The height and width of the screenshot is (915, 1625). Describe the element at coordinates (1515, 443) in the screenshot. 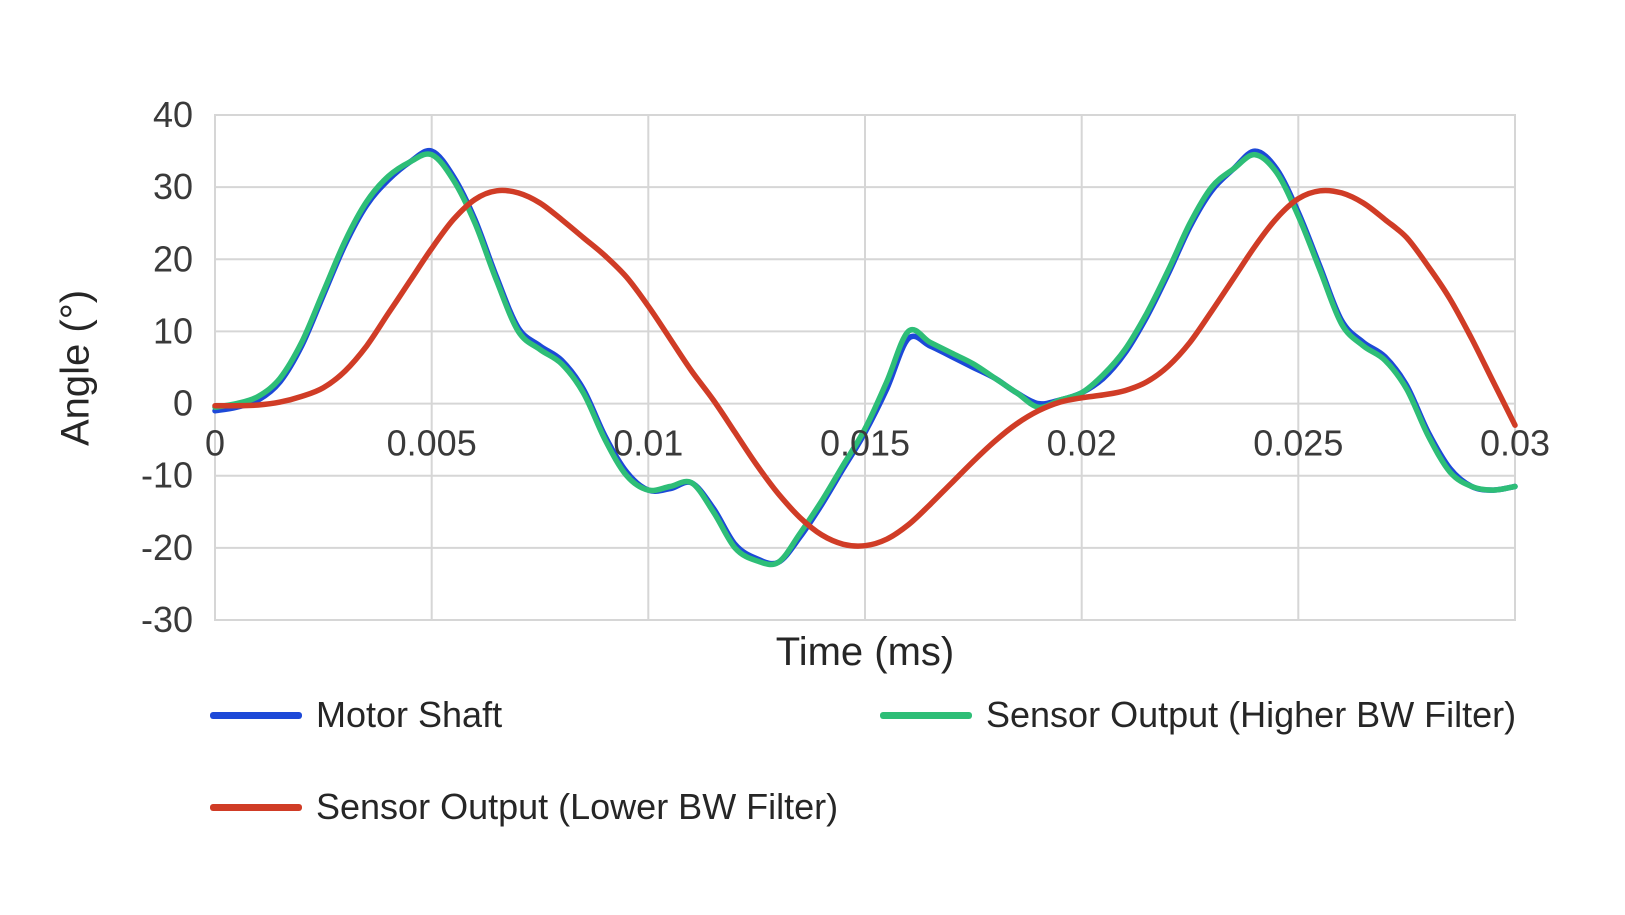

I see `x-tick-label: 0.03` at that location.